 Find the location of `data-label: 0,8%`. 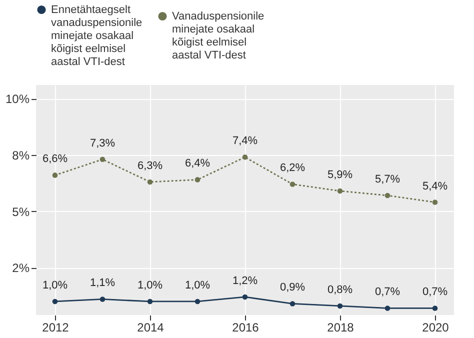

data-label: 0,8% is located at coordinates (340, 290).